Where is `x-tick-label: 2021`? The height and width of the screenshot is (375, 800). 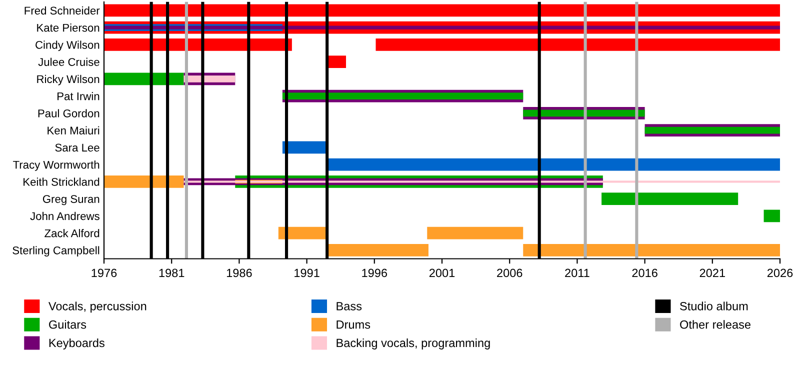 x-tick-label: 2021 is located at coordinates (712, 273).